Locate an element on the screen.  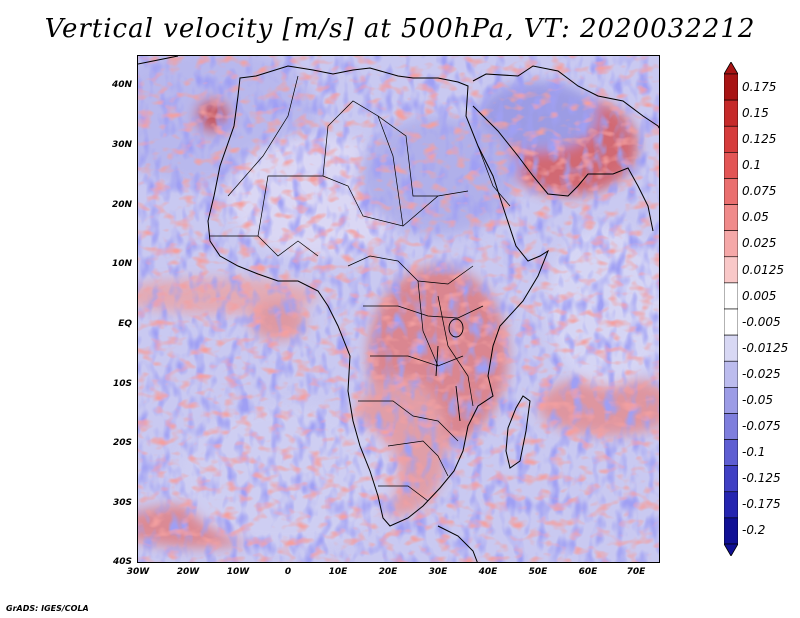
colorbar-label: -0.2 is located at coordinates (754, 530).